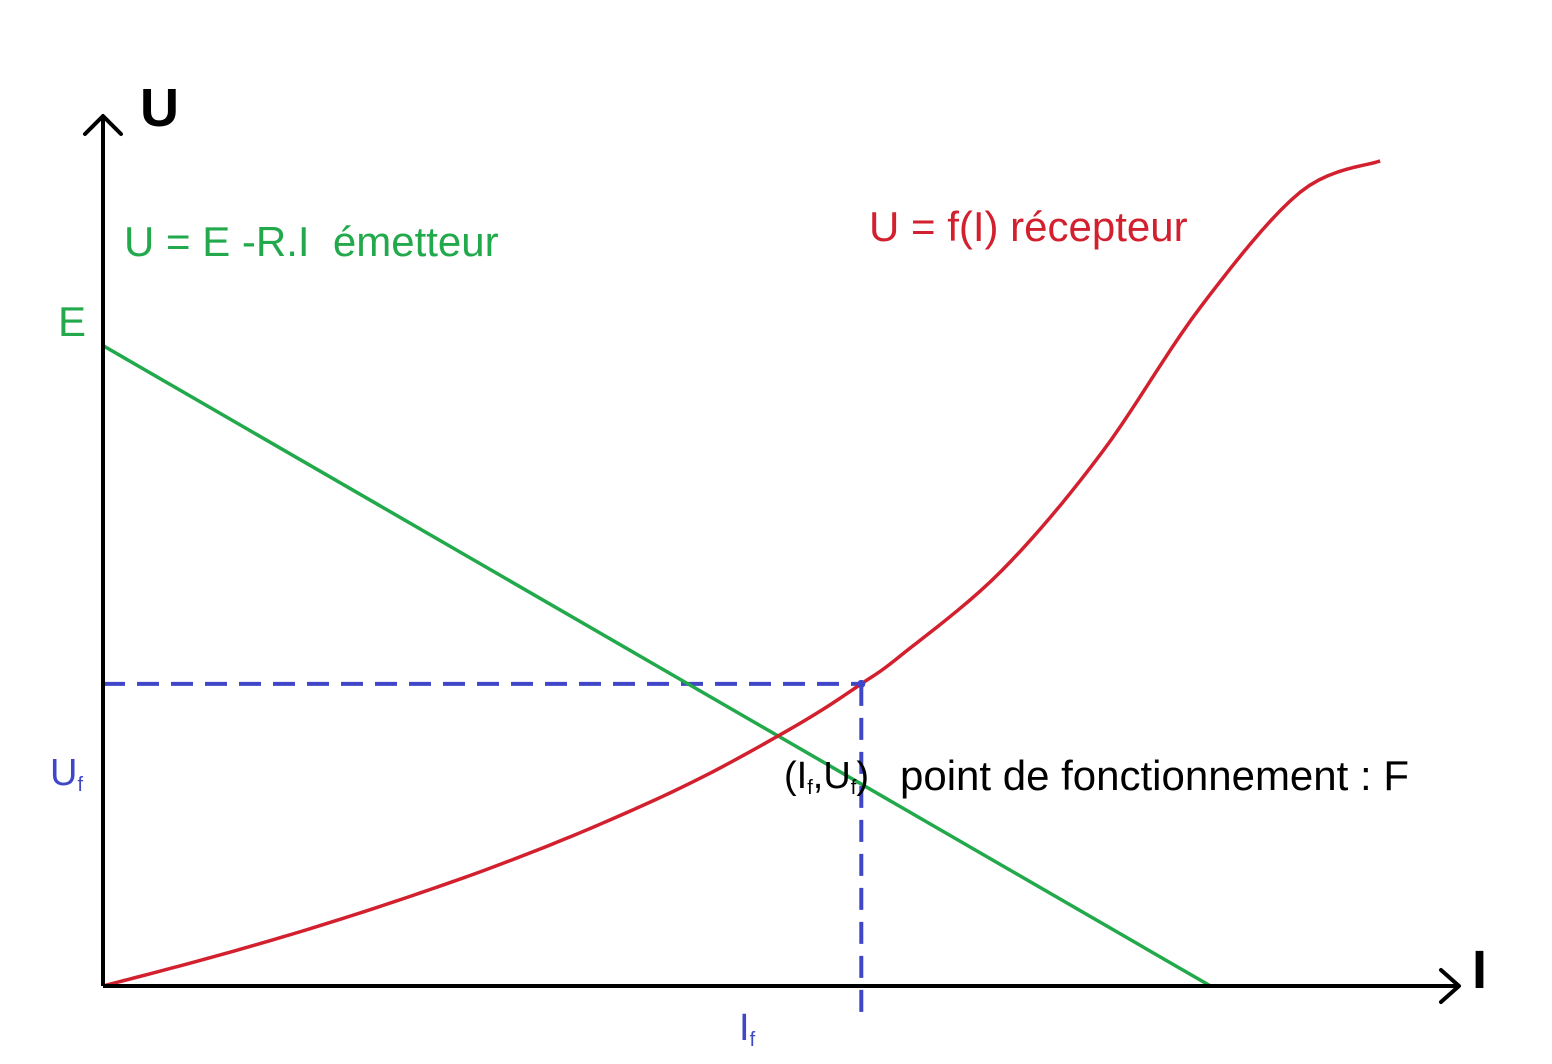  What do you see at coordinates (311, 241) in the screenshot?
I see `emitter-label: U = E -R.I émetteur` at bounding box center [311, 241].